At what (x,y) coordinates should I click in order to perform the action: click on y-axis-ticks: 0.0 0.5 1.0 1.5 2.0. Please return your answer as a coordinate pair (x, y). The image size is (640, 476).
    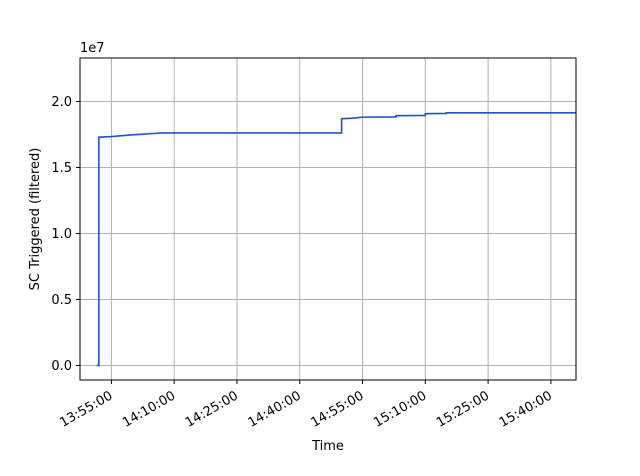
    Looking at the image, I should click on (65, 234).